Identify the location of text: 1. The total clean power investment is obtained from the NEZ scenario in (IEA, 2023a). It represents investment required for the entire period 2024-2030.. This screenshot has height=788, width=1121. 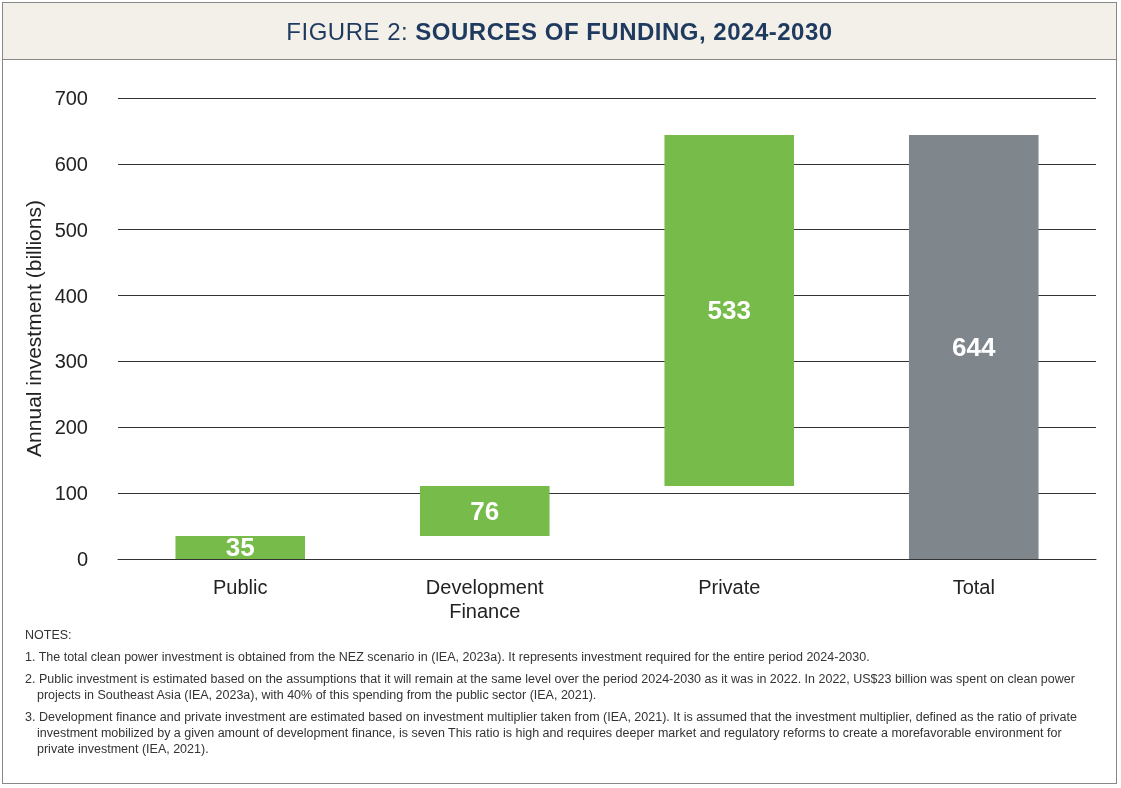
(448, 657).